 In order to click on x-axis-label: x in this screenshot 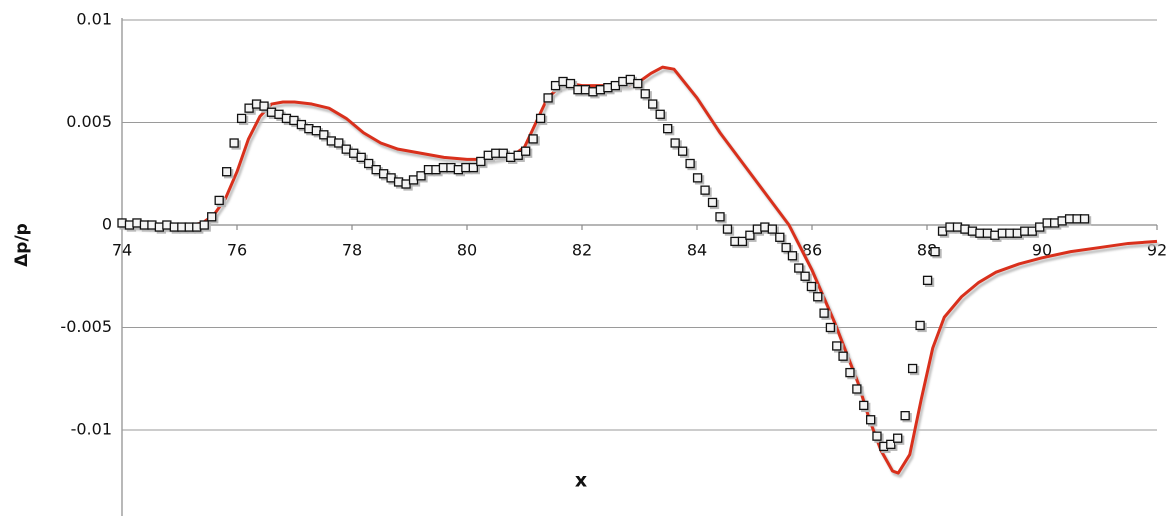, I will do `click(581, 481)`.